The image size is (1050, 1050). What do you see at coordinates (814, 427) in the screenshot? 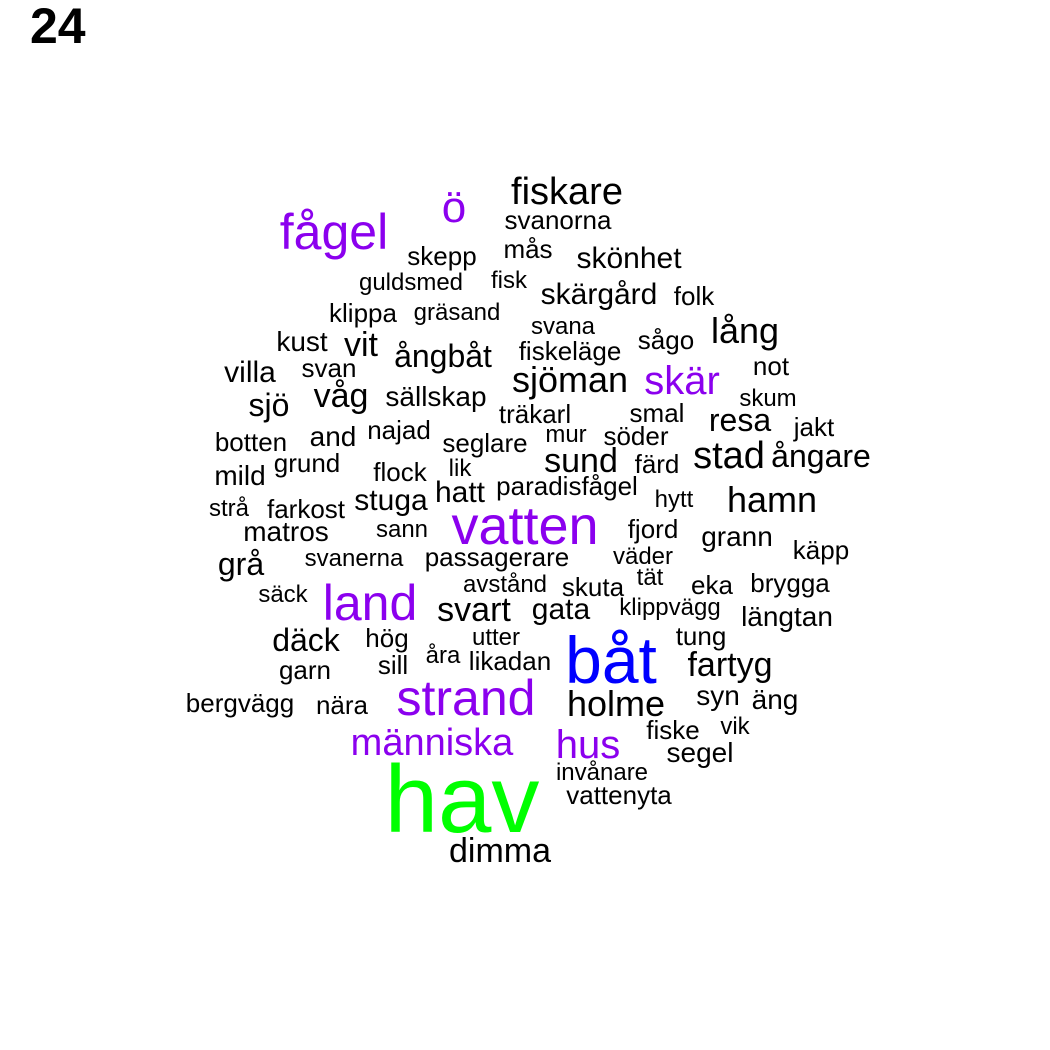
I see `word-jakt: jakt` at bounding box center [814, 427].